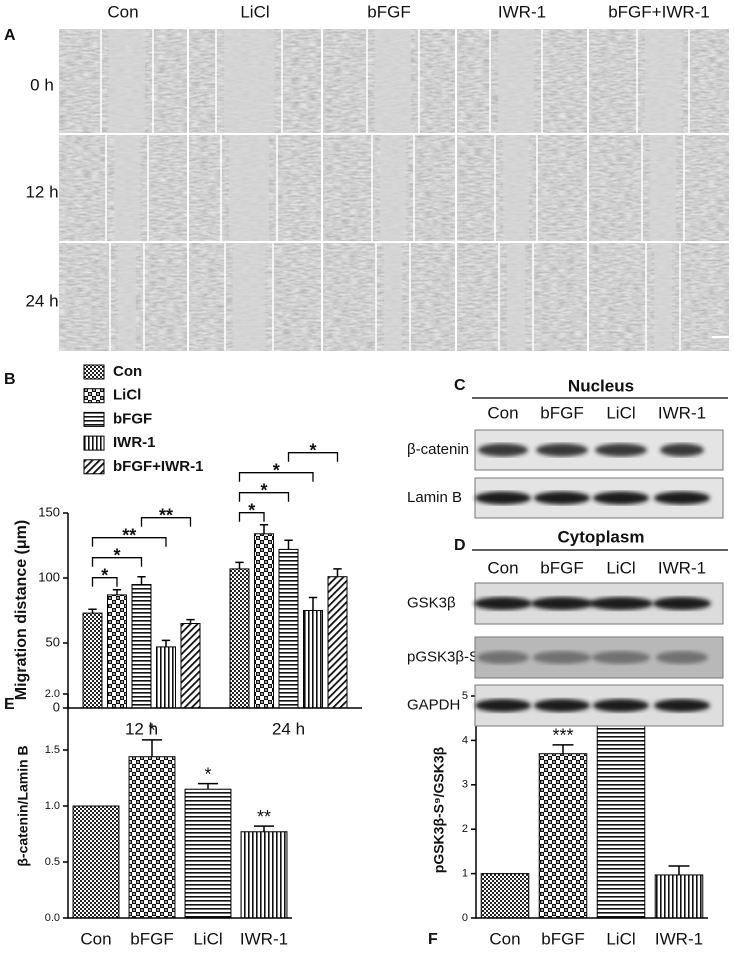 The image size is (734, 955). I want to click on row-label: 12 h, so click(41, 191).